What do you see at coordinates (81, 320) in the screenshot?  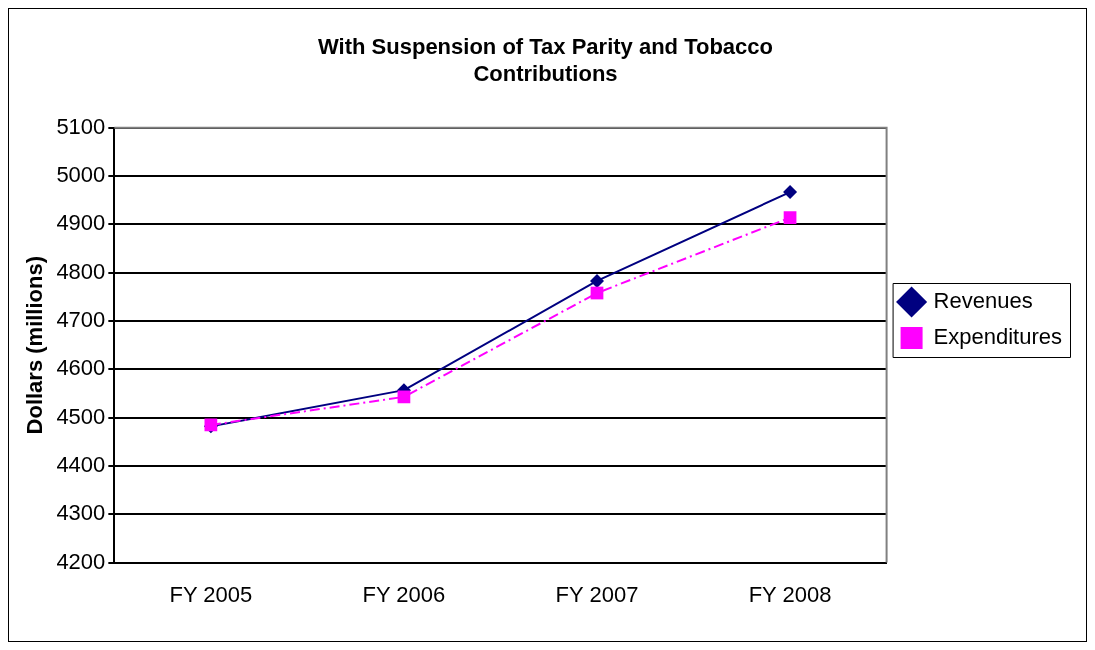 I see `y-tick-label: 4700` at bounding box center [81, 320].